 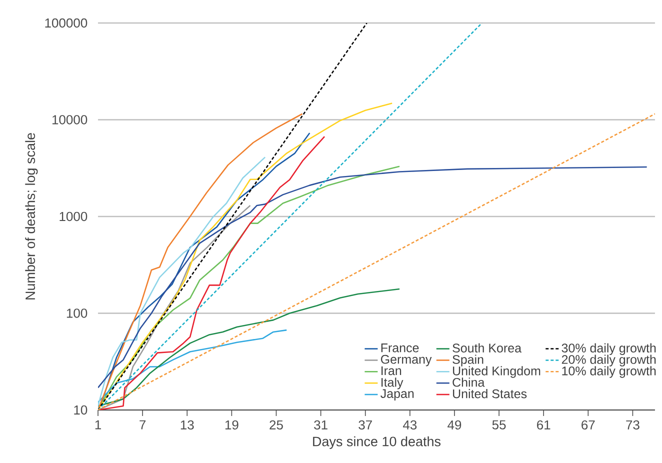 What do you see at coordinates (543, 425) in the screenshot?
I see `x-tick-label: 61` at bounding box center [543, 425].